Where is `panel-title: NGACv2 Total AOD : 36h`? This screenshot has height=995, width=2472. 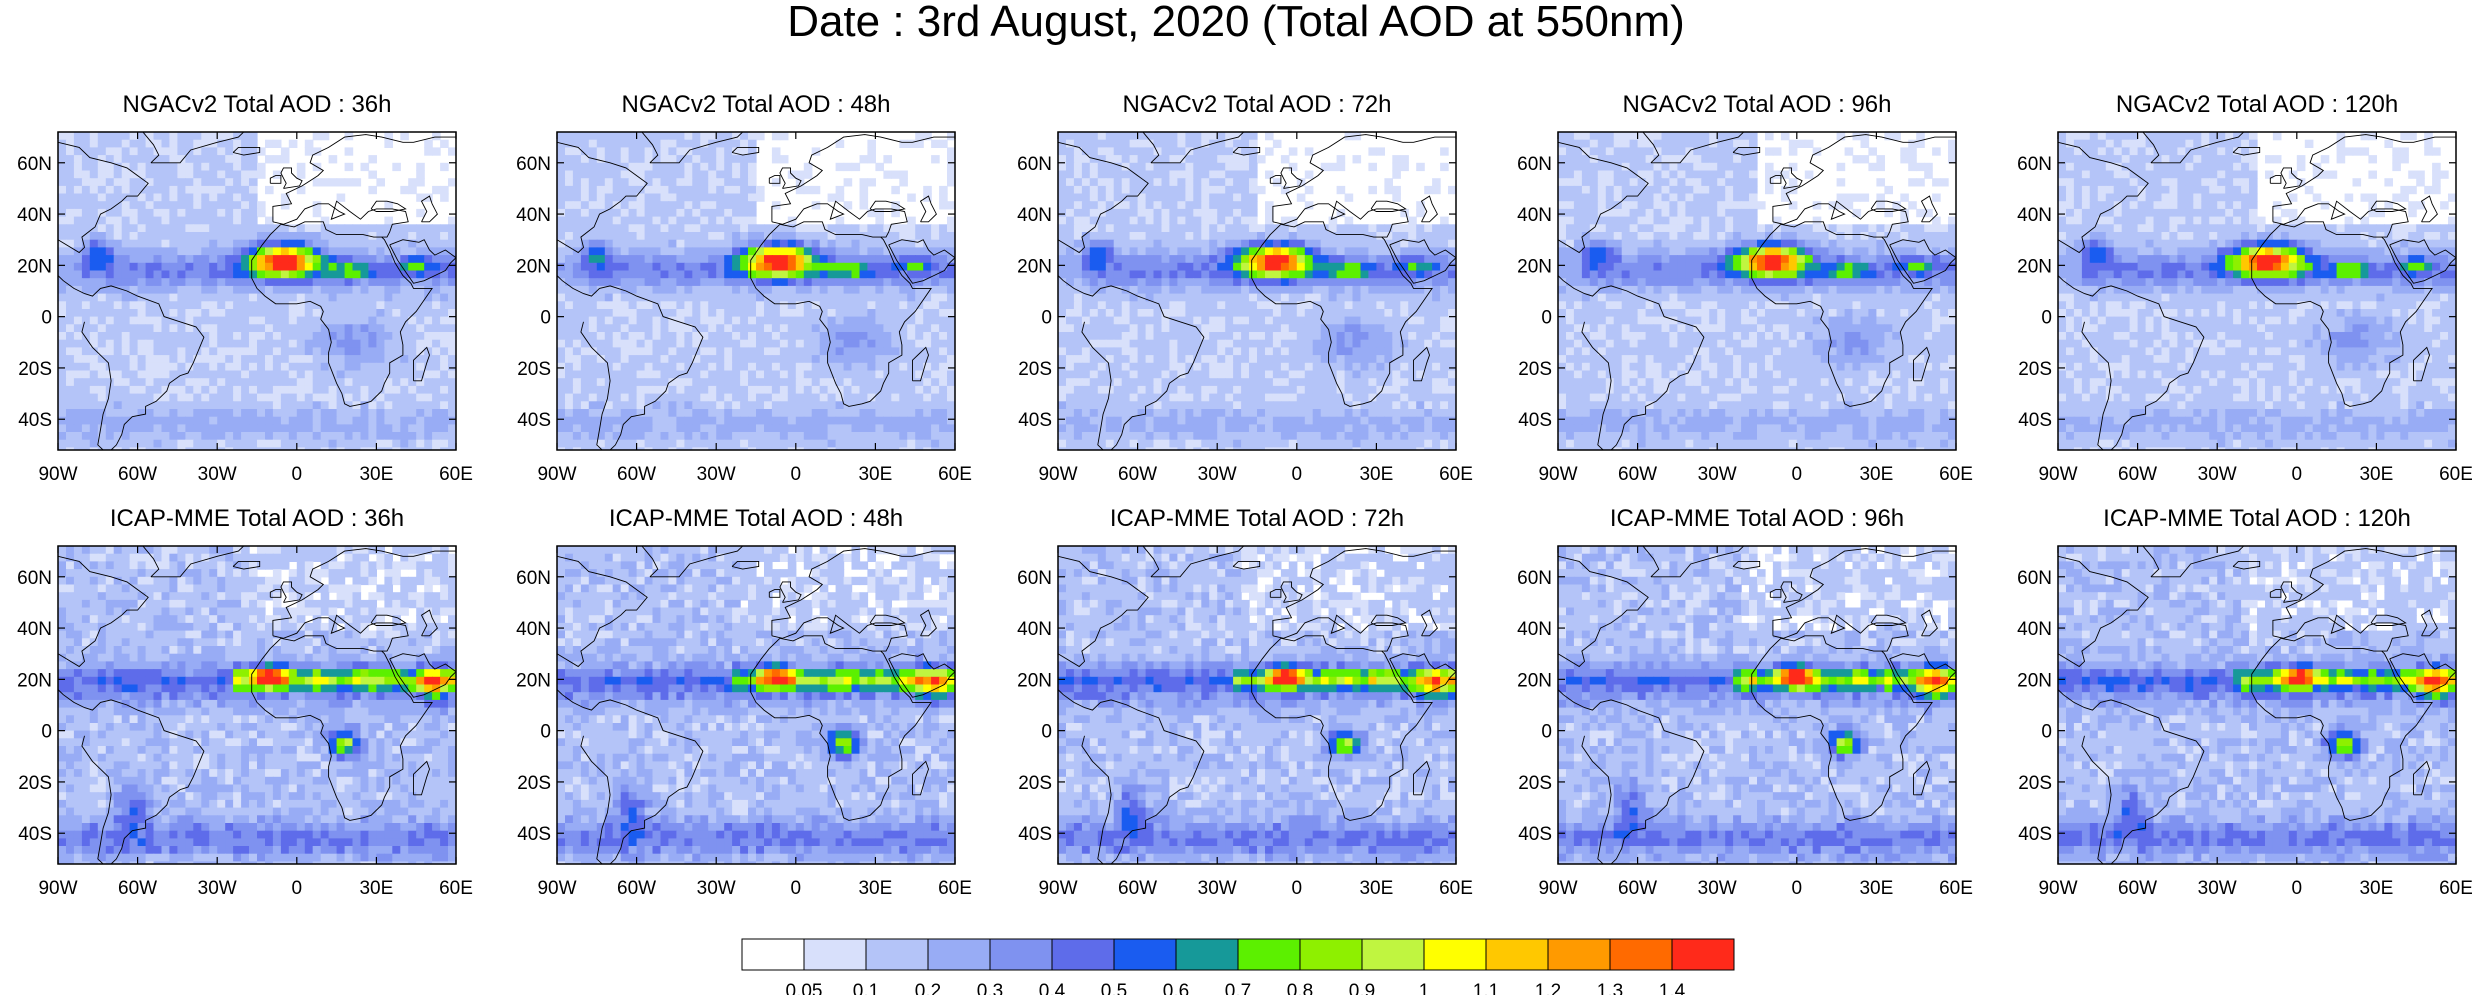
panel-title: NGACv2 Total AOD : 36h is located at coordinates (257, 105).